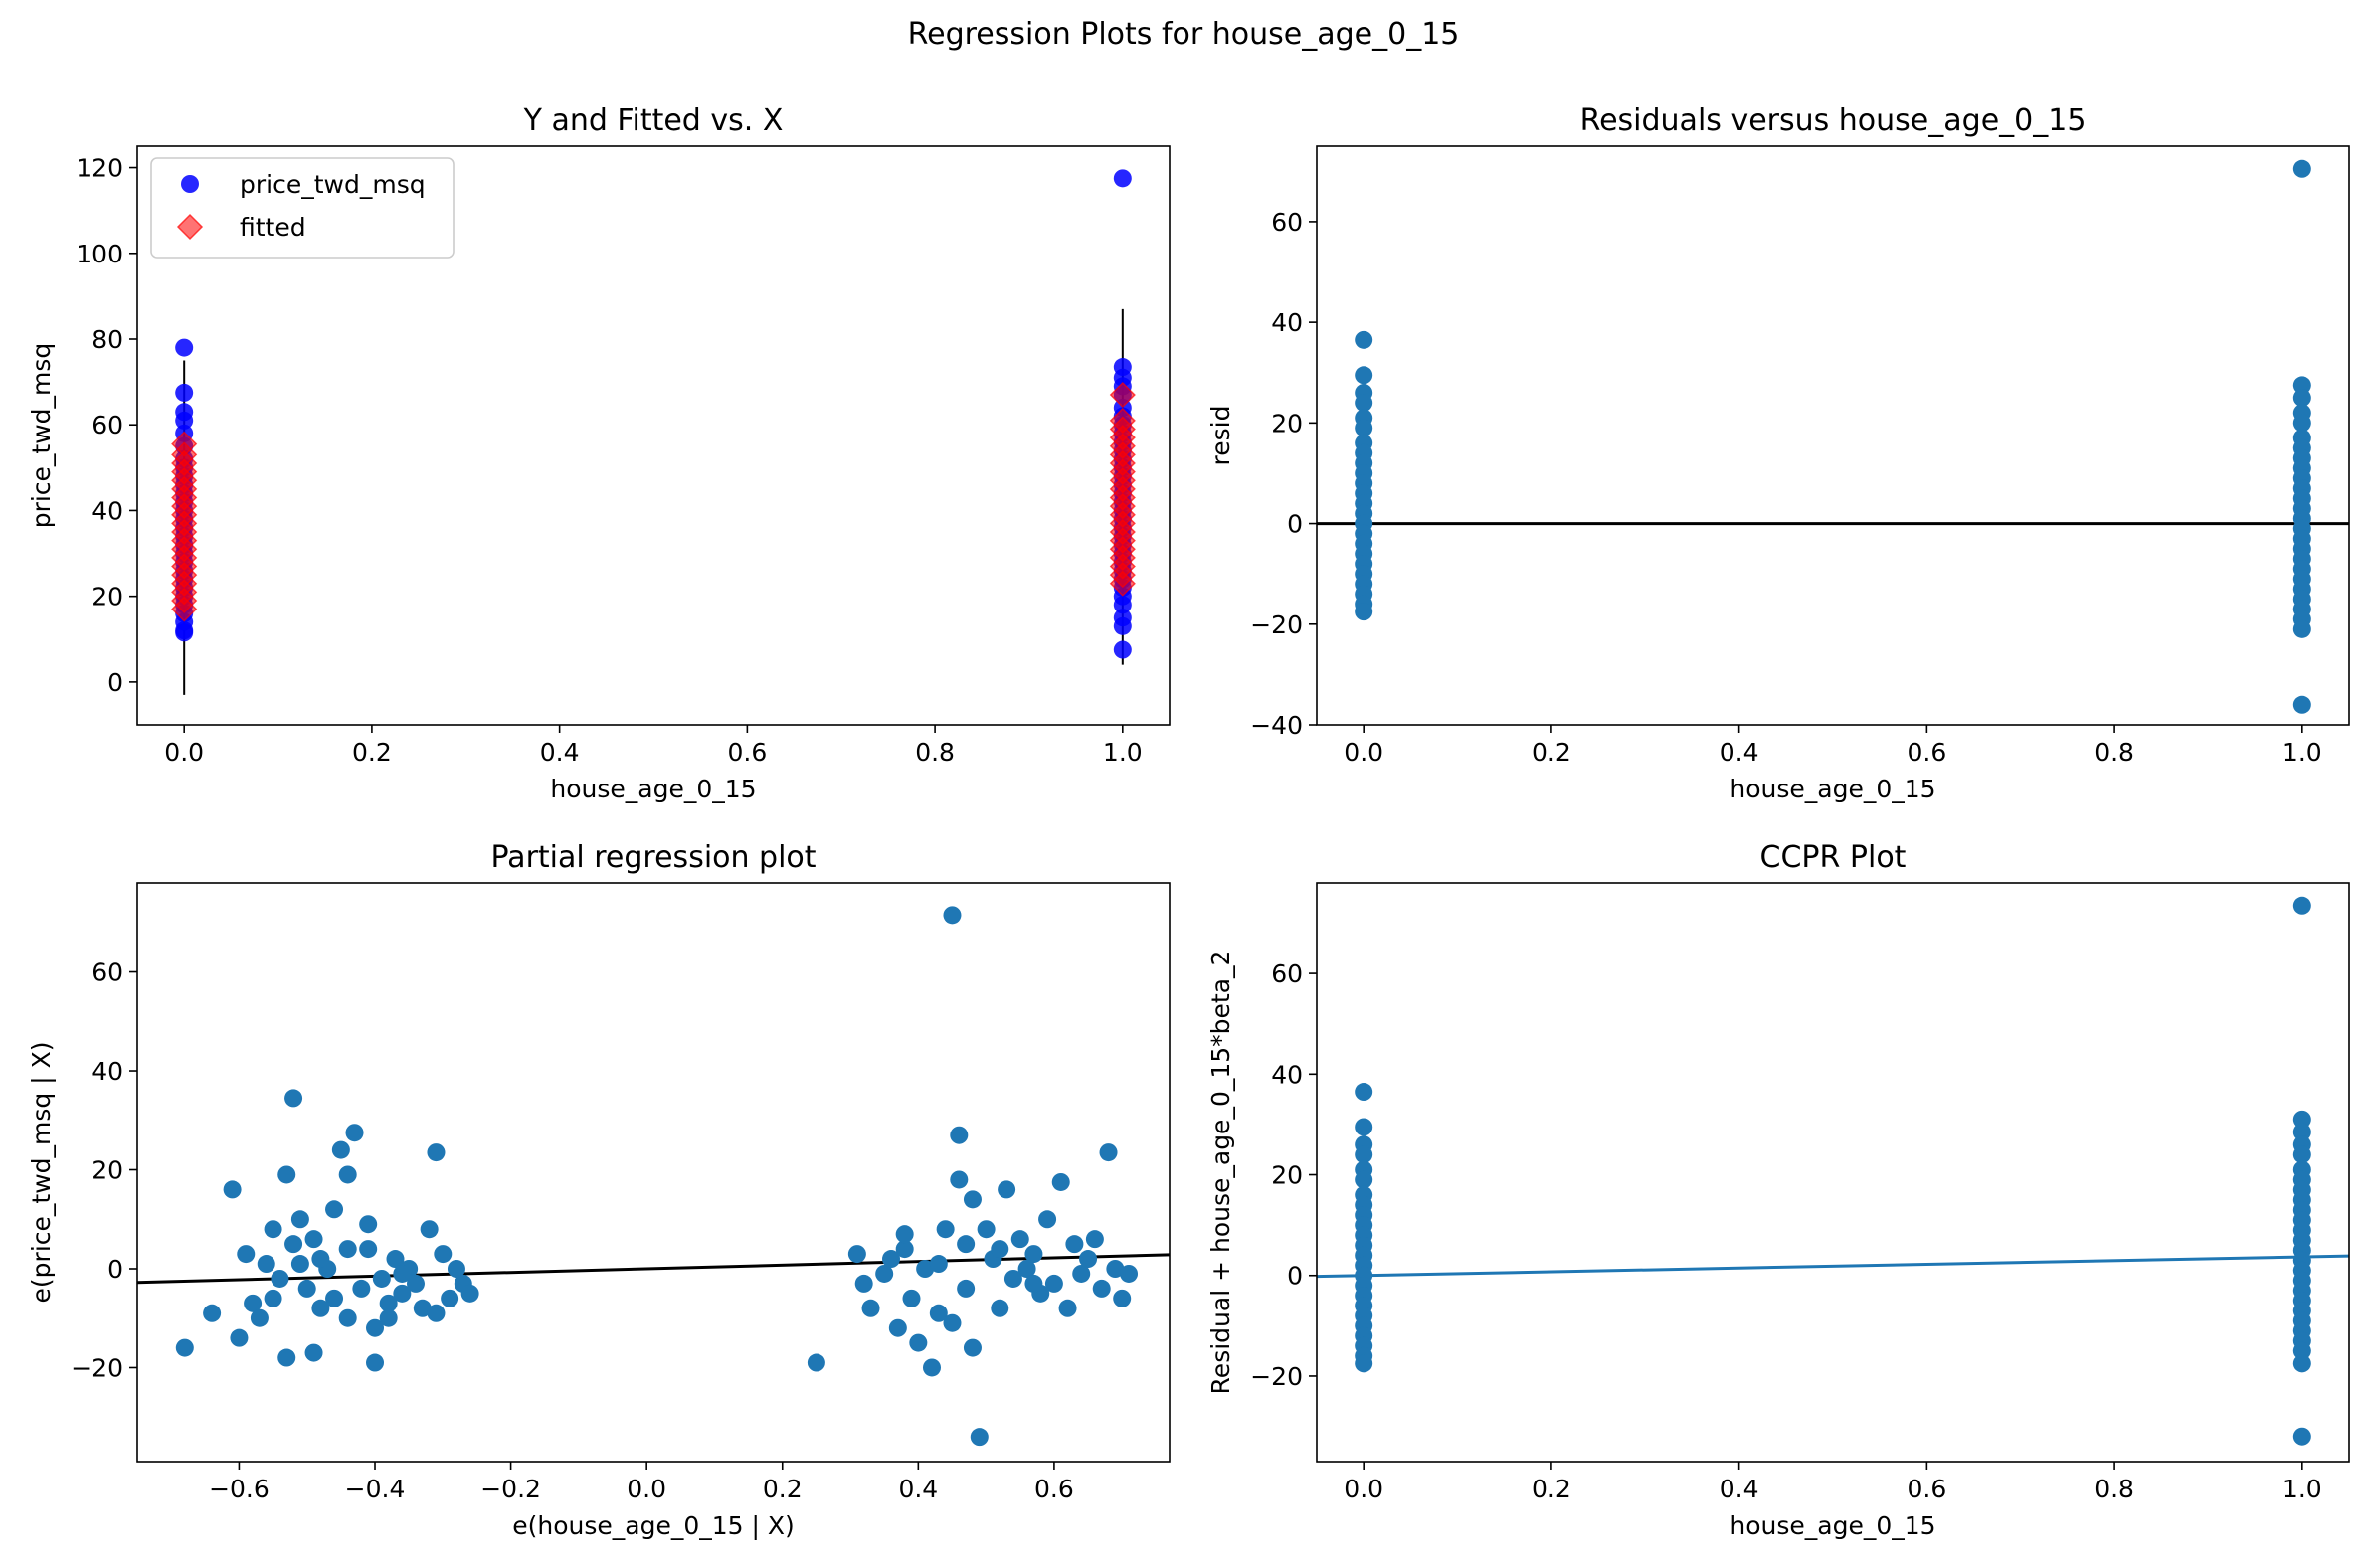  I want to click on y-tick-label: 0, so click(1295, 1276).